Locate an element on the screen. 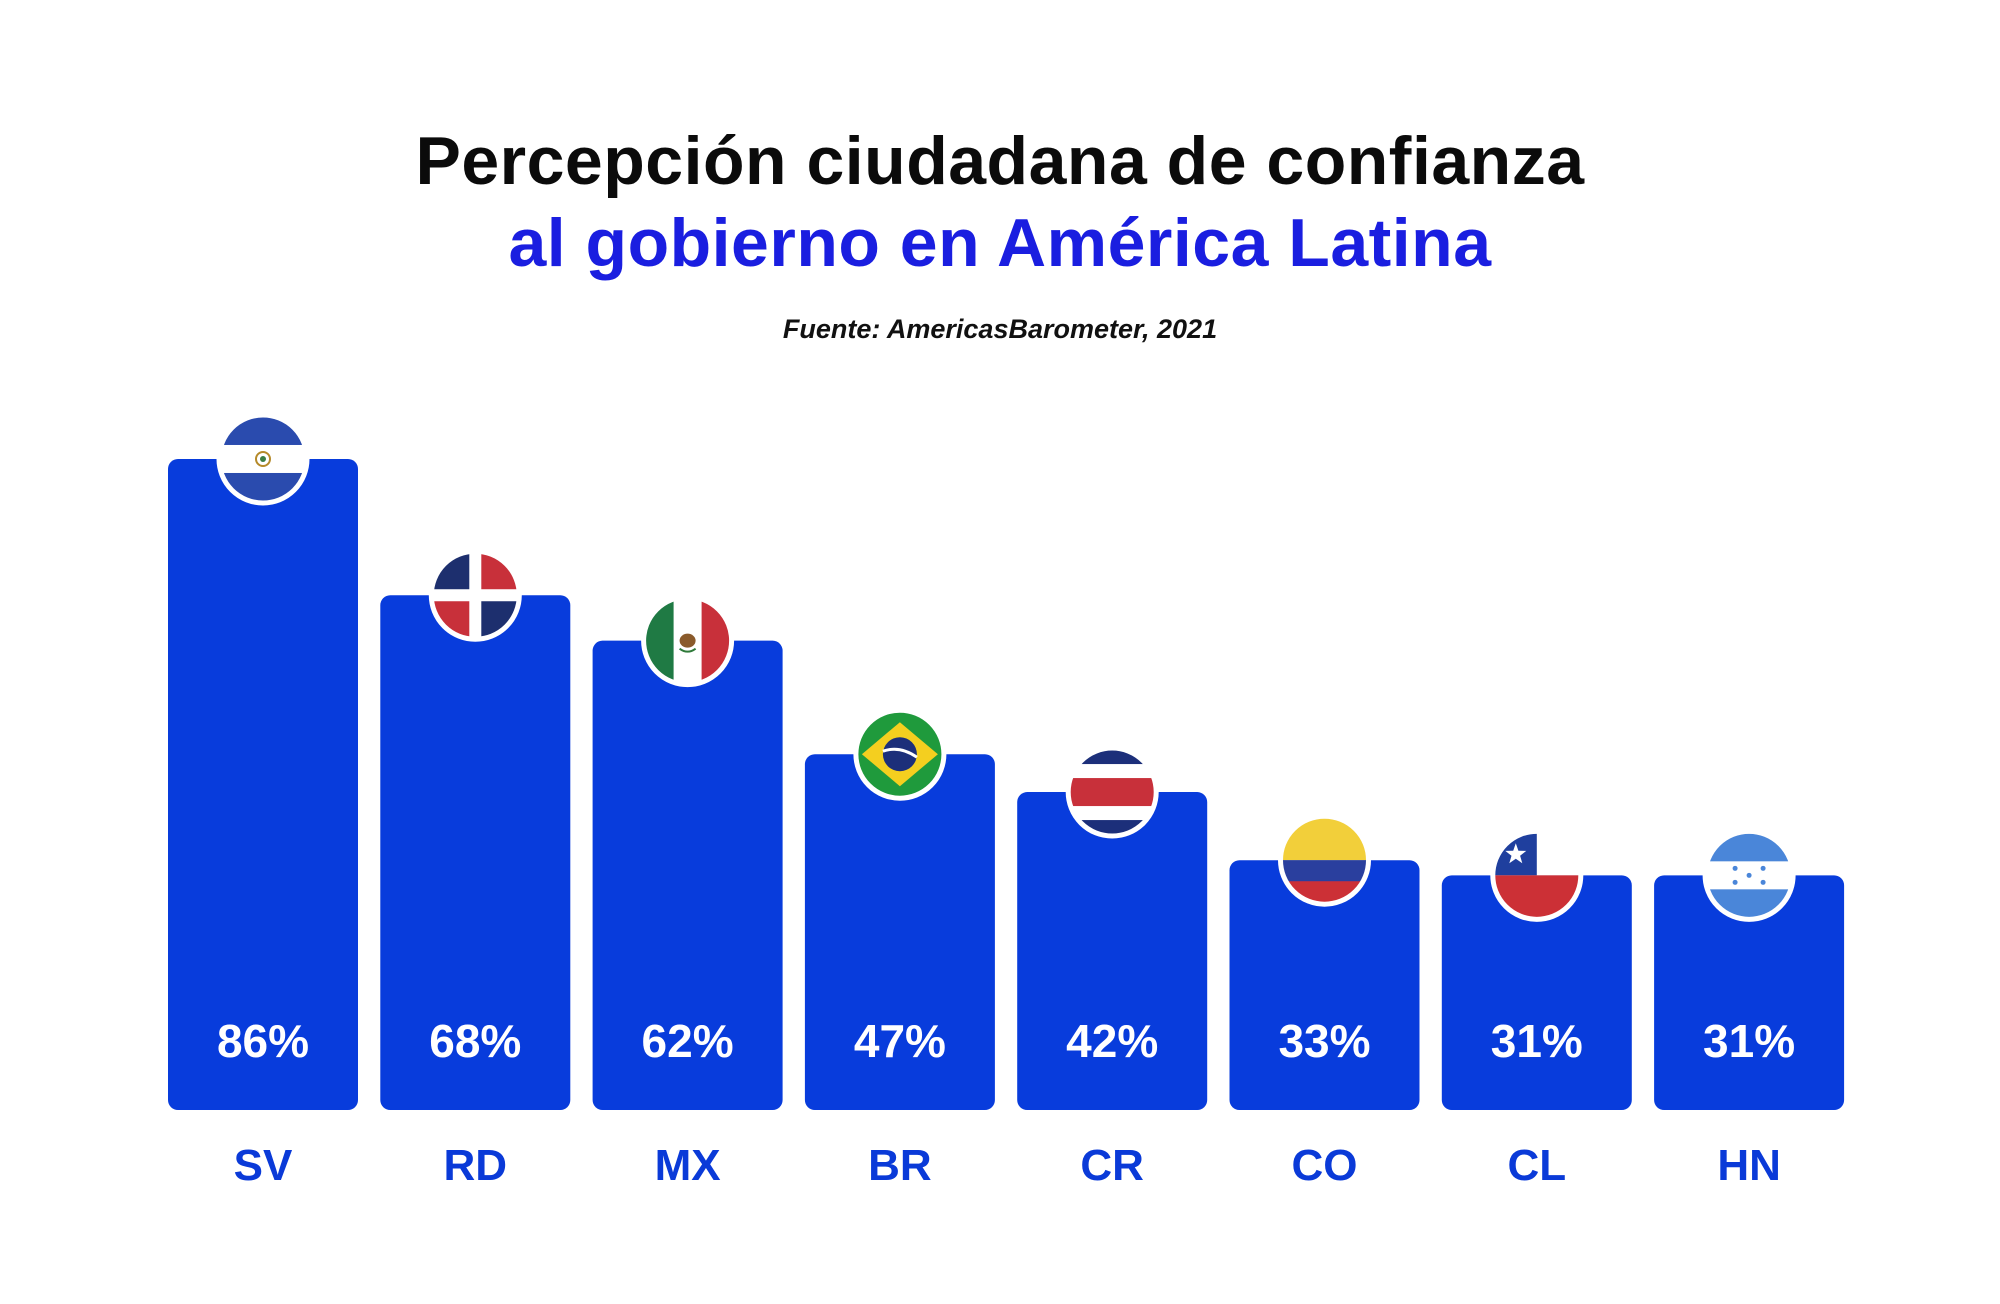 The image size is (2000, 1304). chart-source: Fuente: AmericasBarometer, 2021 is located at coordinates (1000, 329).